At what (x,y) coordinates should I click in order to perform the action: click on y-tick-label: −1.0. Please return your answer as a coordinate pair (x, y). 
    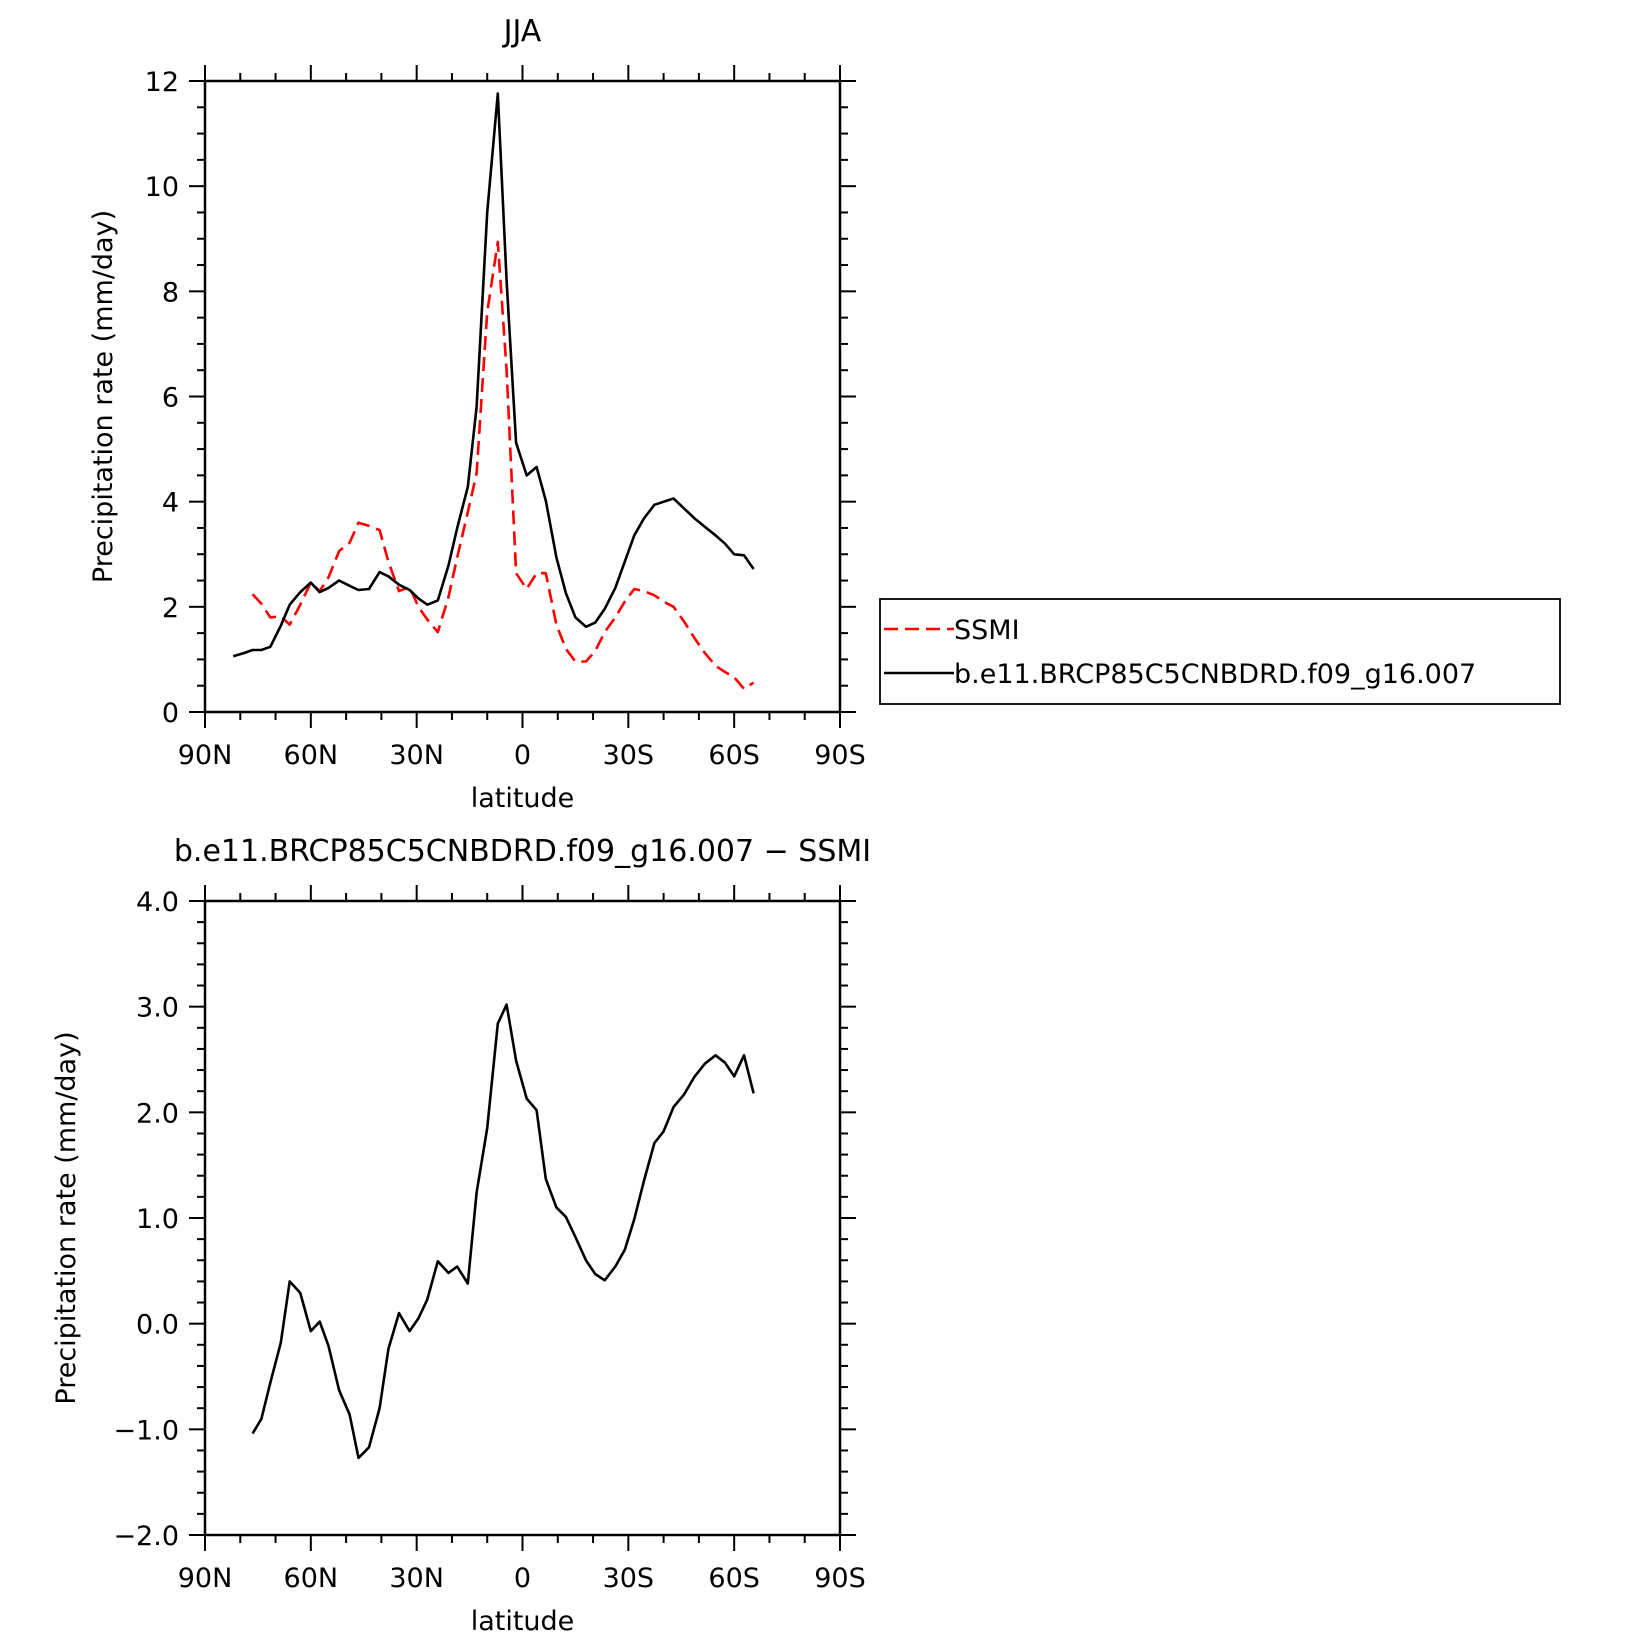
    Looking at the image, I should click on (146, 1430).